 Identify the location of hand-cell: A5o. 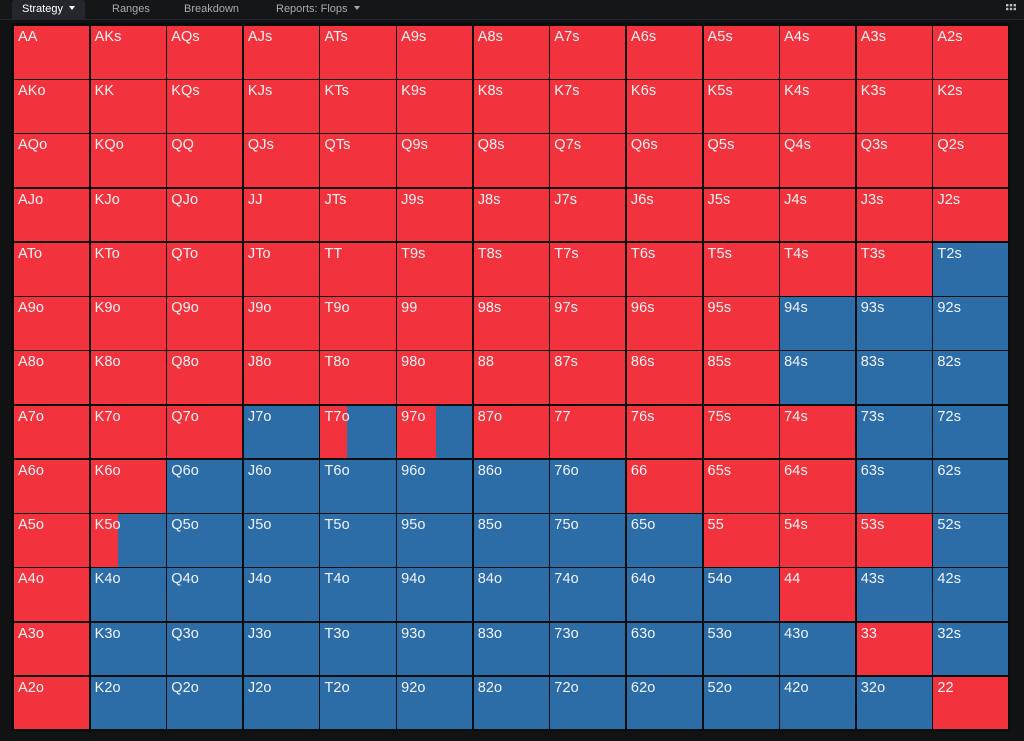
(52, 540).